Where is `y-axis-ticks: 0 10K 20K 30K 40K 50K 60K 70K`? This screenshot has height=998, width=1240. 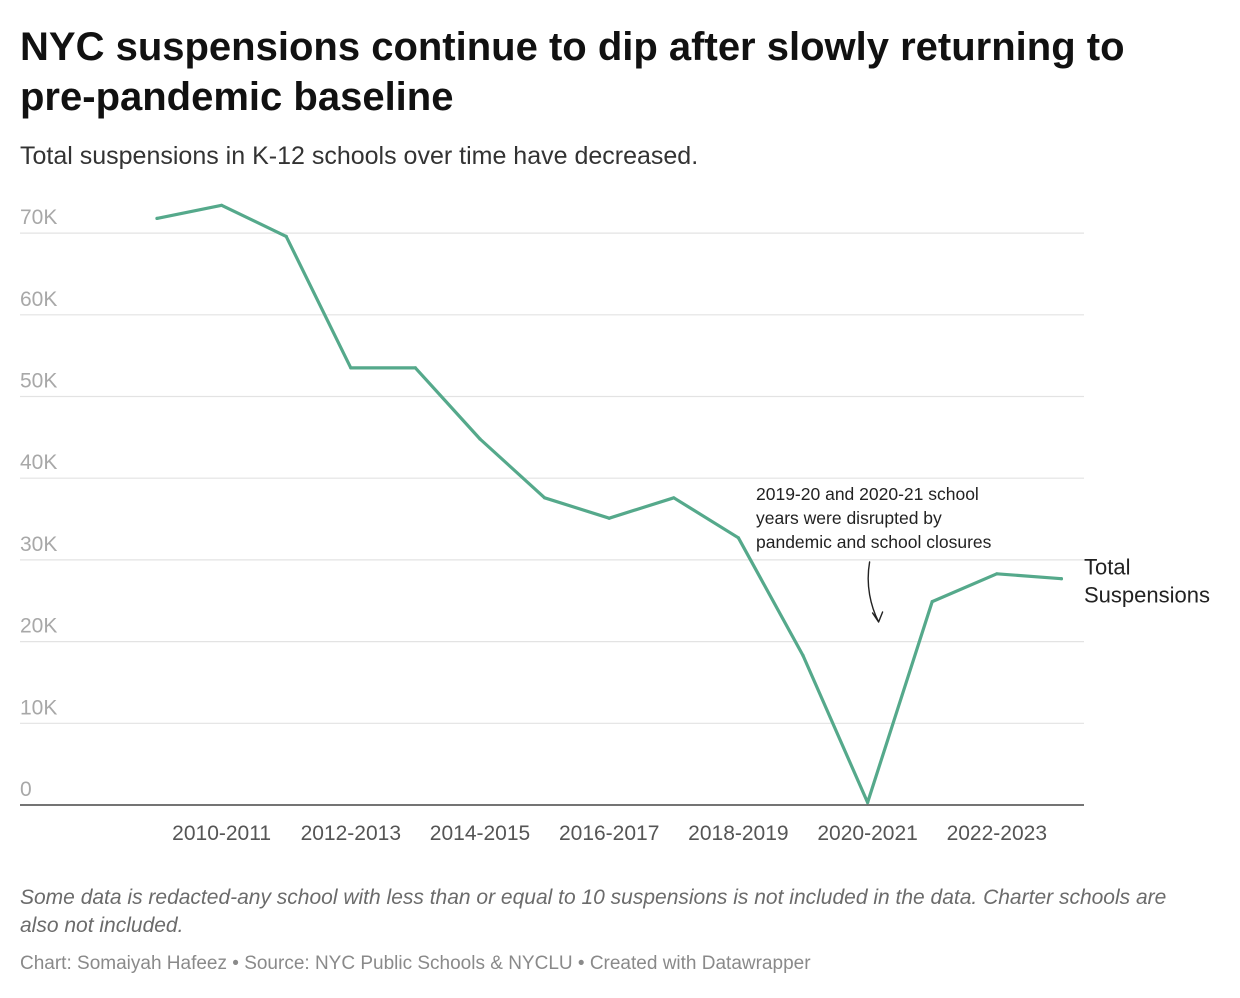 y-axis-ticks: 0 10K 20K 30K 40K 50K 60K 70K is located at coordinates (38, 503).